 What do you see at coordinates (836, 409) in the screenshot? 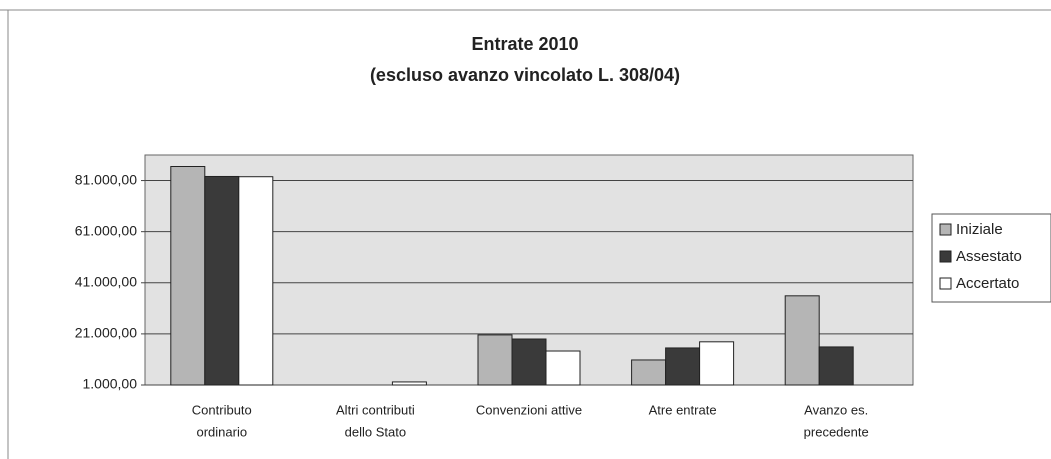
I see `x-tick-label: Avanzo es.` at bounding box center [836, 409].